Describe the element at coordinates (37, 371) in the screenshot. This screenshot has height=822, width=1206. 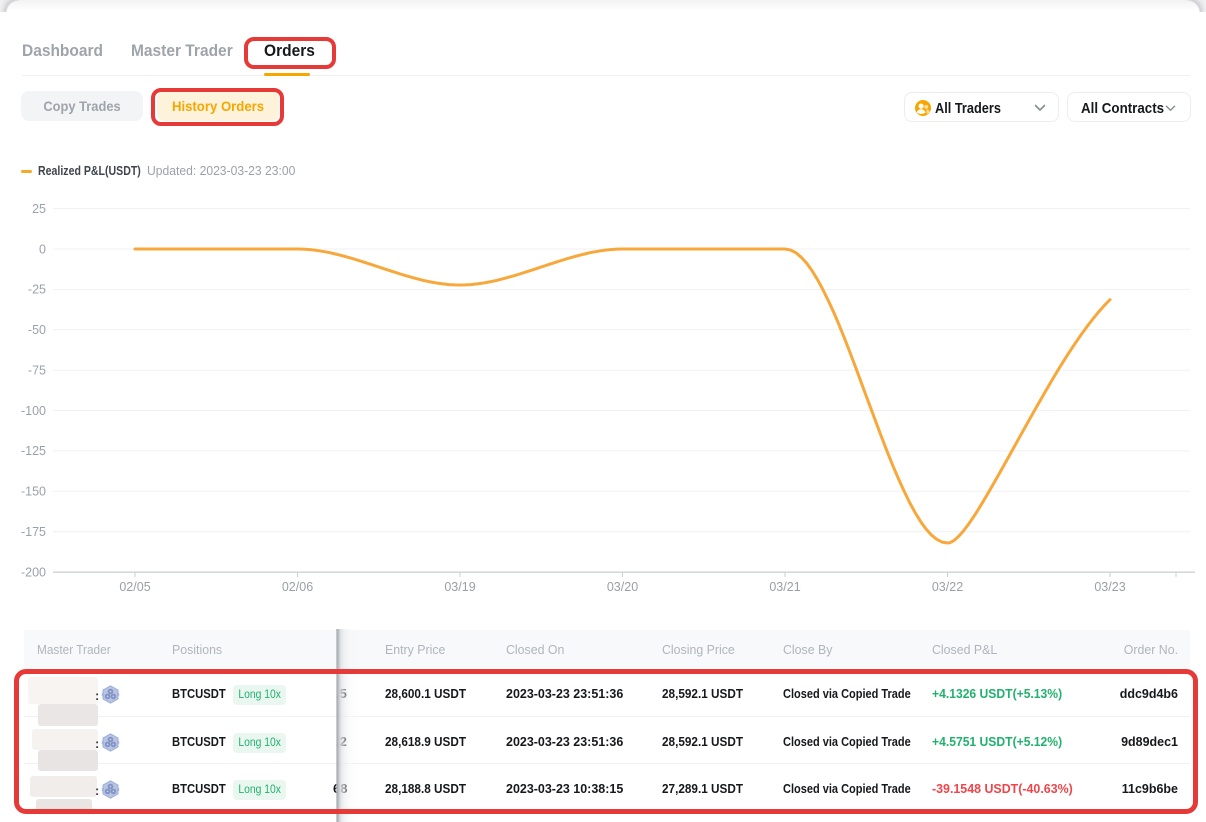
I see `svg-text: -75` at that location.